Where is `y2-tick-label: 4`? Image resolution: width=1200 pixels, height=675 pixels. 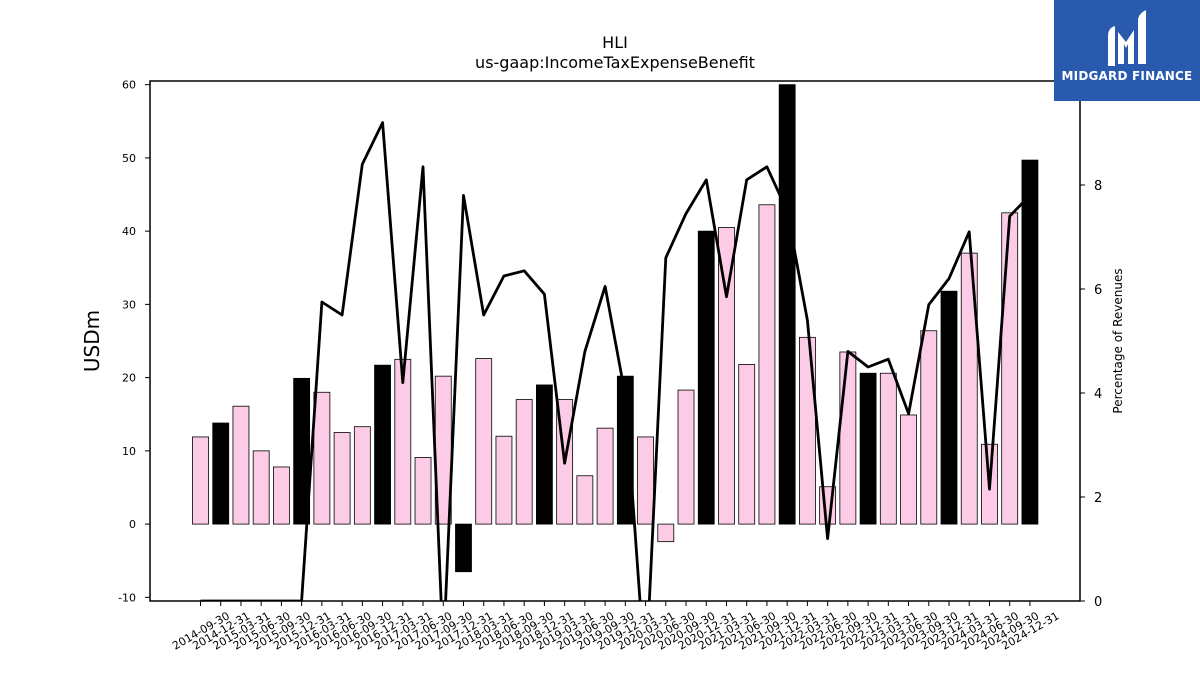
y2-tick-label: 4 is located at coordinates (1098, 394).